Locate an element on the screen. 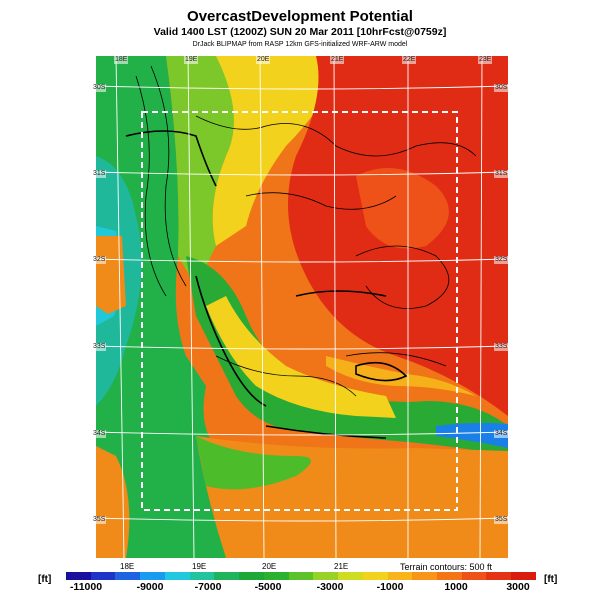 The height and width of the screenshot is (600, 600). lon-label-top: 22E is located at coordinates (409, 60).